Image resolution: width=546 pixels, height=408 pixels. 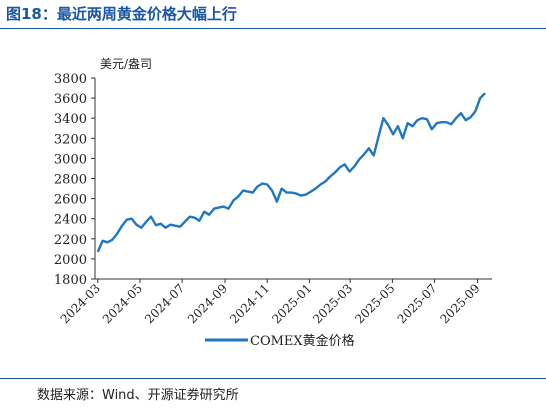 What do you see at coordinates (70, 159) in the screenshot?
I see `y-tick-label: 3000` at bounding box center [70, 159].